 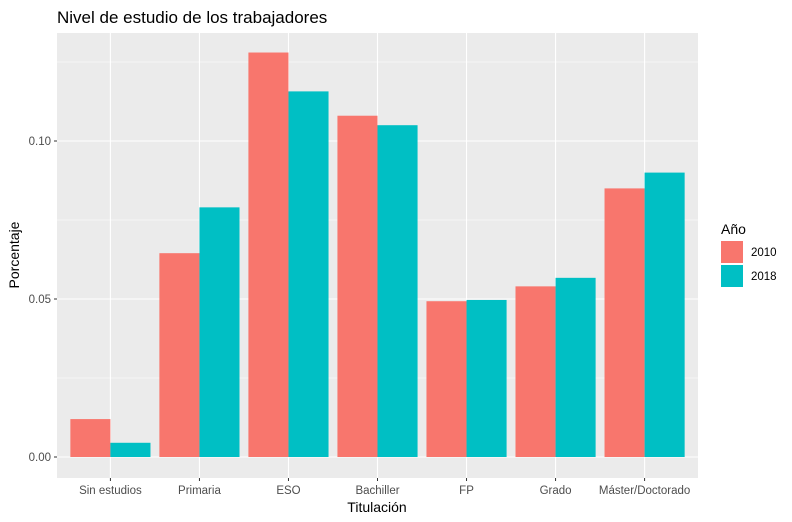 What do you see at coordinates (749, 254) in the screenshot?
I see `legend: Año 2010 2018` at bounding box center [749, 254].